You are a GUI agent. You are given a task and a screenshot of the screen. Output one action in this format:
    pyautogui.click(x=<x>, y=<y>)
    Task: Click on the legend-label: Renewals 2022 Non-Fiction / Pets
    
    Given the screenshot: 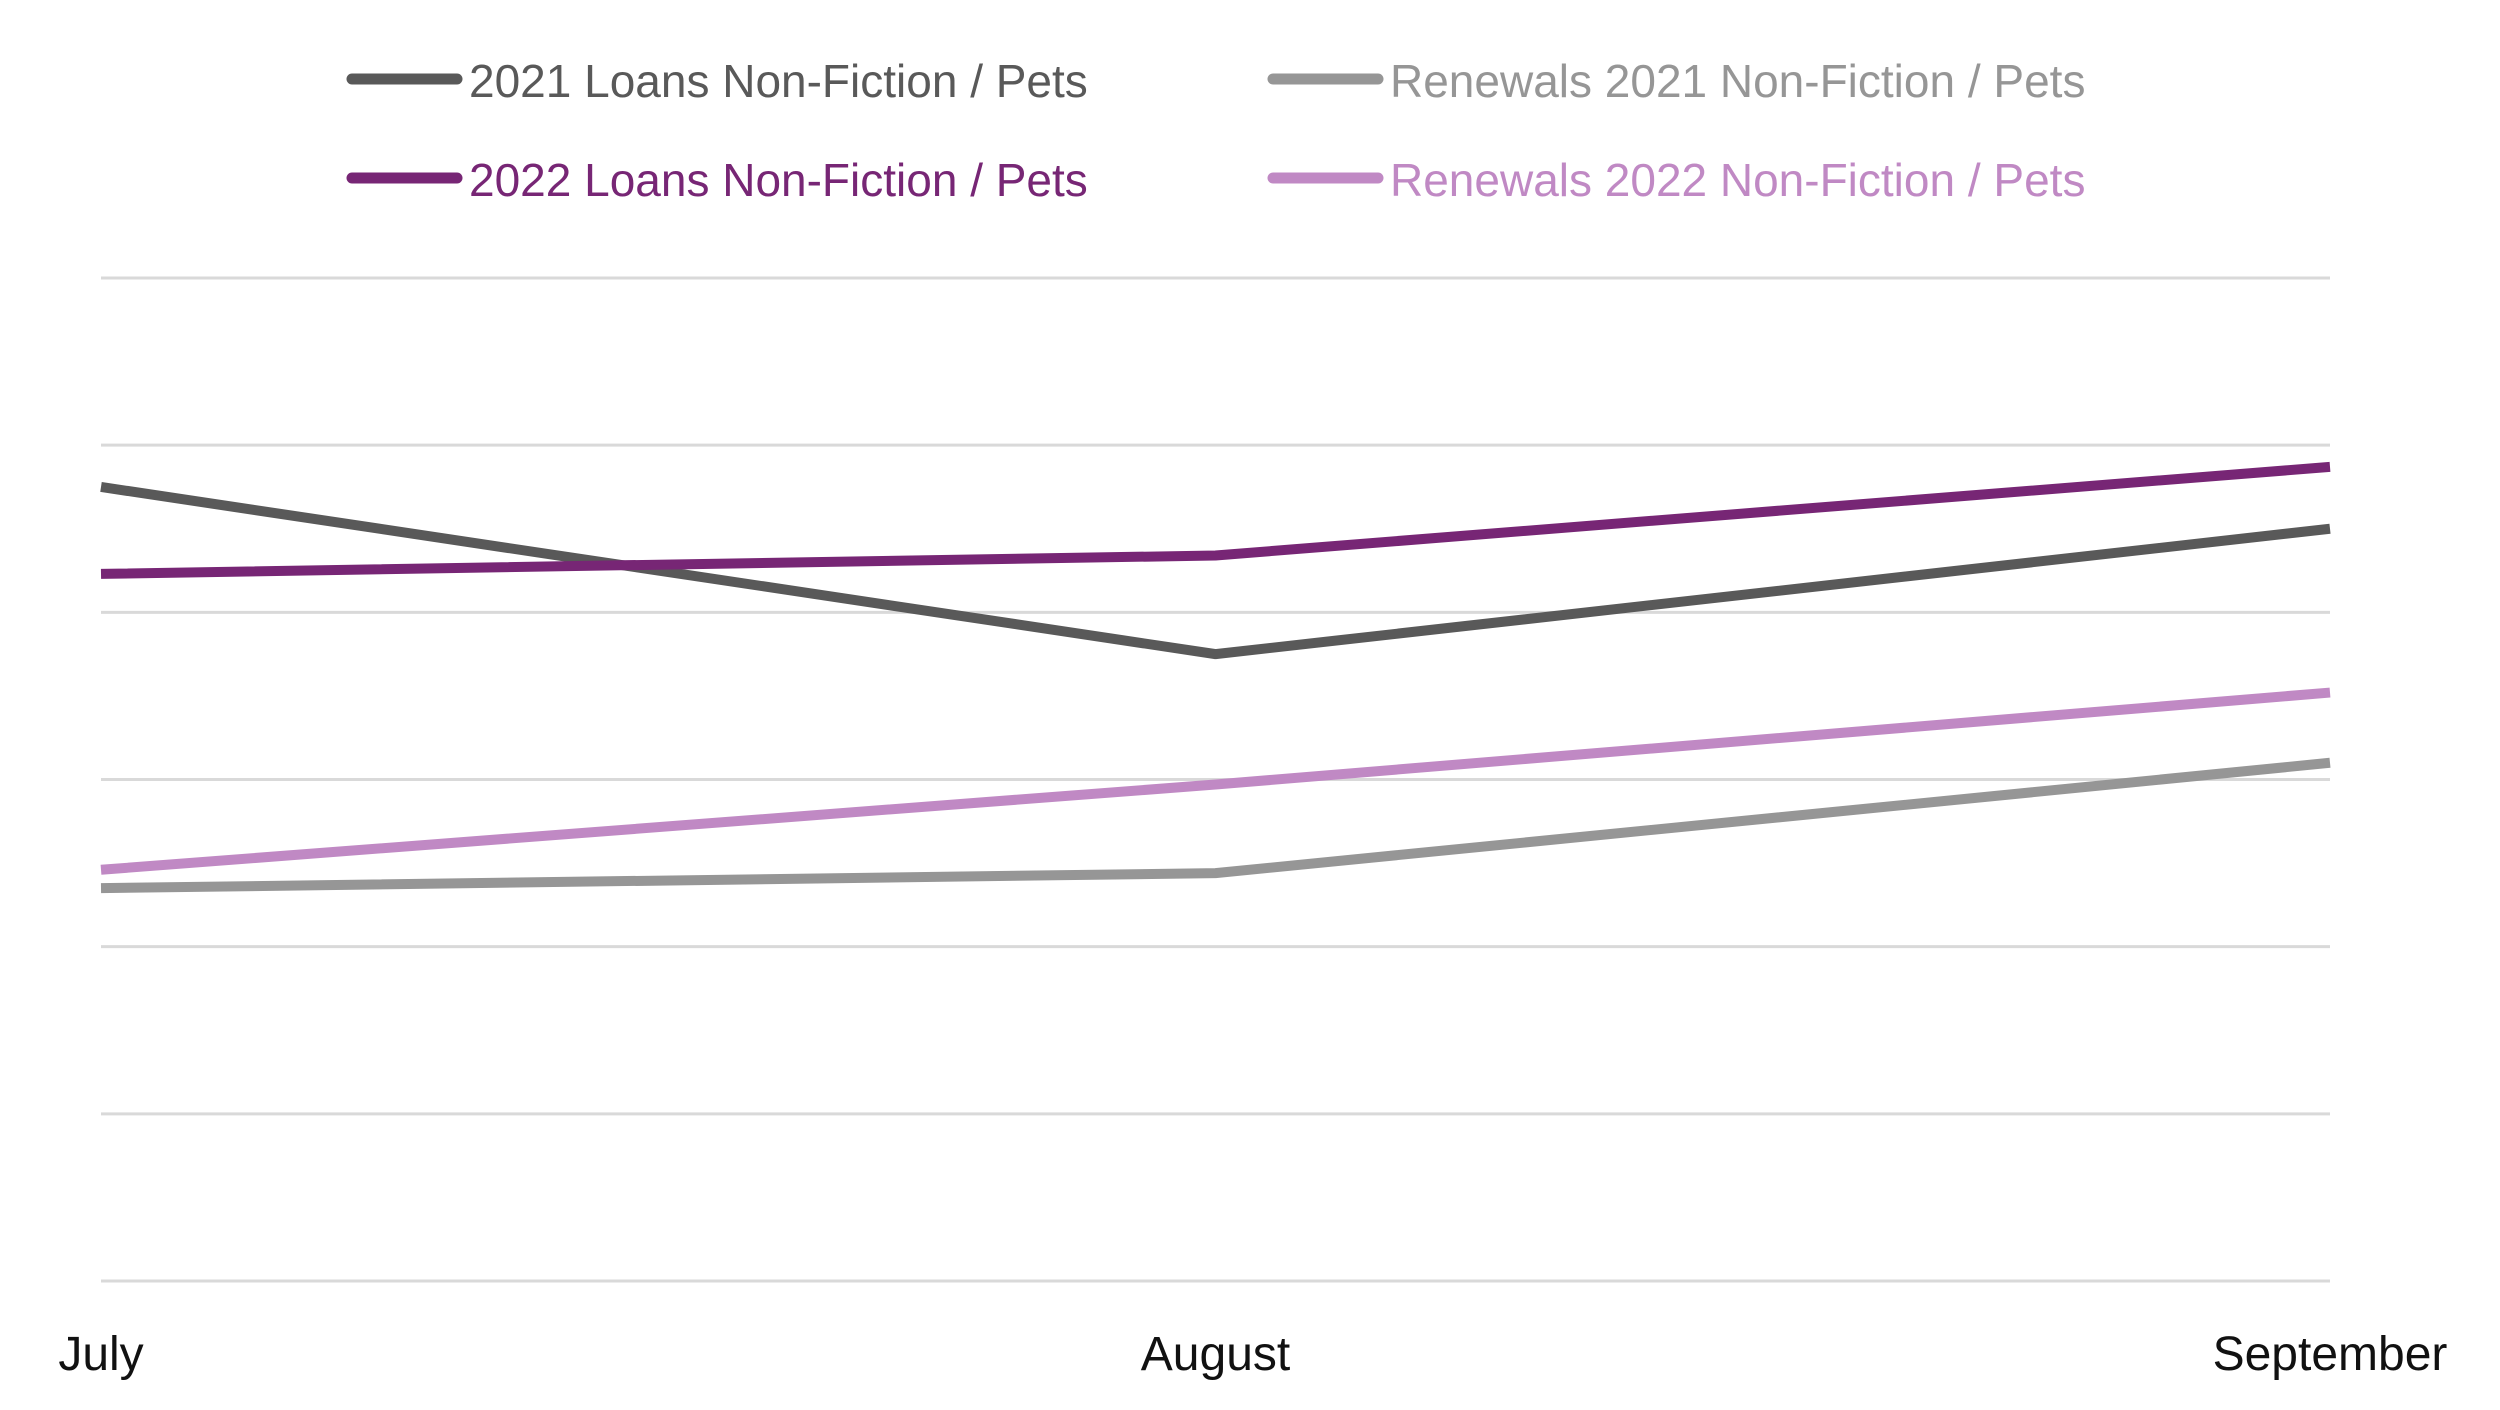 What is the action you would take?
    pyautogui.click(x=1737, y=180)
    